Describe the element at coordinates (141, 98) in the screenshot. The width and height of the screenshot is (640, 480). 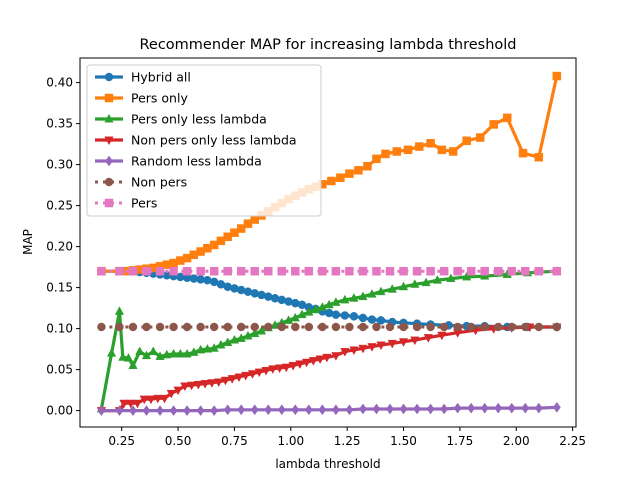
I see `legend-item-pers-only: Pers only` at that location.